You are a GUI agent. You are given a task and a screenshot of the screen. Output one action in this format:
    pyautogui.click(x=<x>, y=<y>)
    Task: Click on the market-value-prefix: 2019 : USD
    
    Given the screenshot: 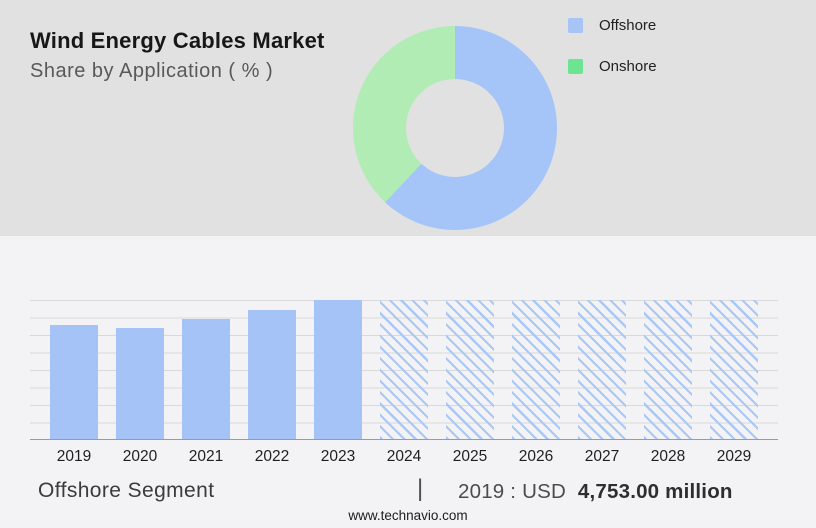 What is the action you would take?
    pyautogui.click(x=512, y=491)
    